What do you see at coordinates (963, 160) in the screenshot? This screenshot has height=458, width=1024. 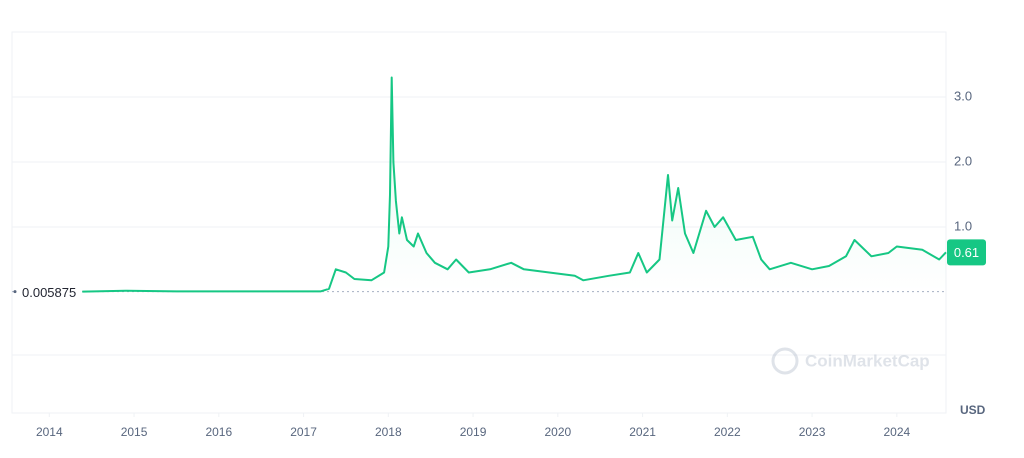 I see `y-tick-label: 2.0` at bounding box center [963, 160].